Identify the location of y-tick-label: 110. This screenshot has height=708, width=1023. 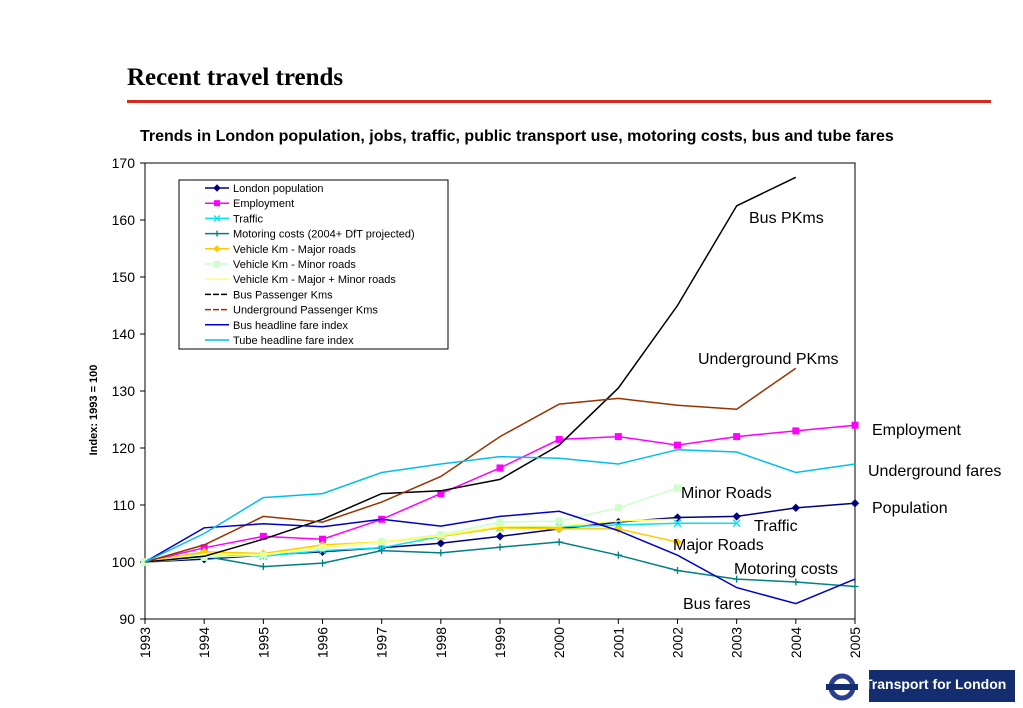
(124, 505).